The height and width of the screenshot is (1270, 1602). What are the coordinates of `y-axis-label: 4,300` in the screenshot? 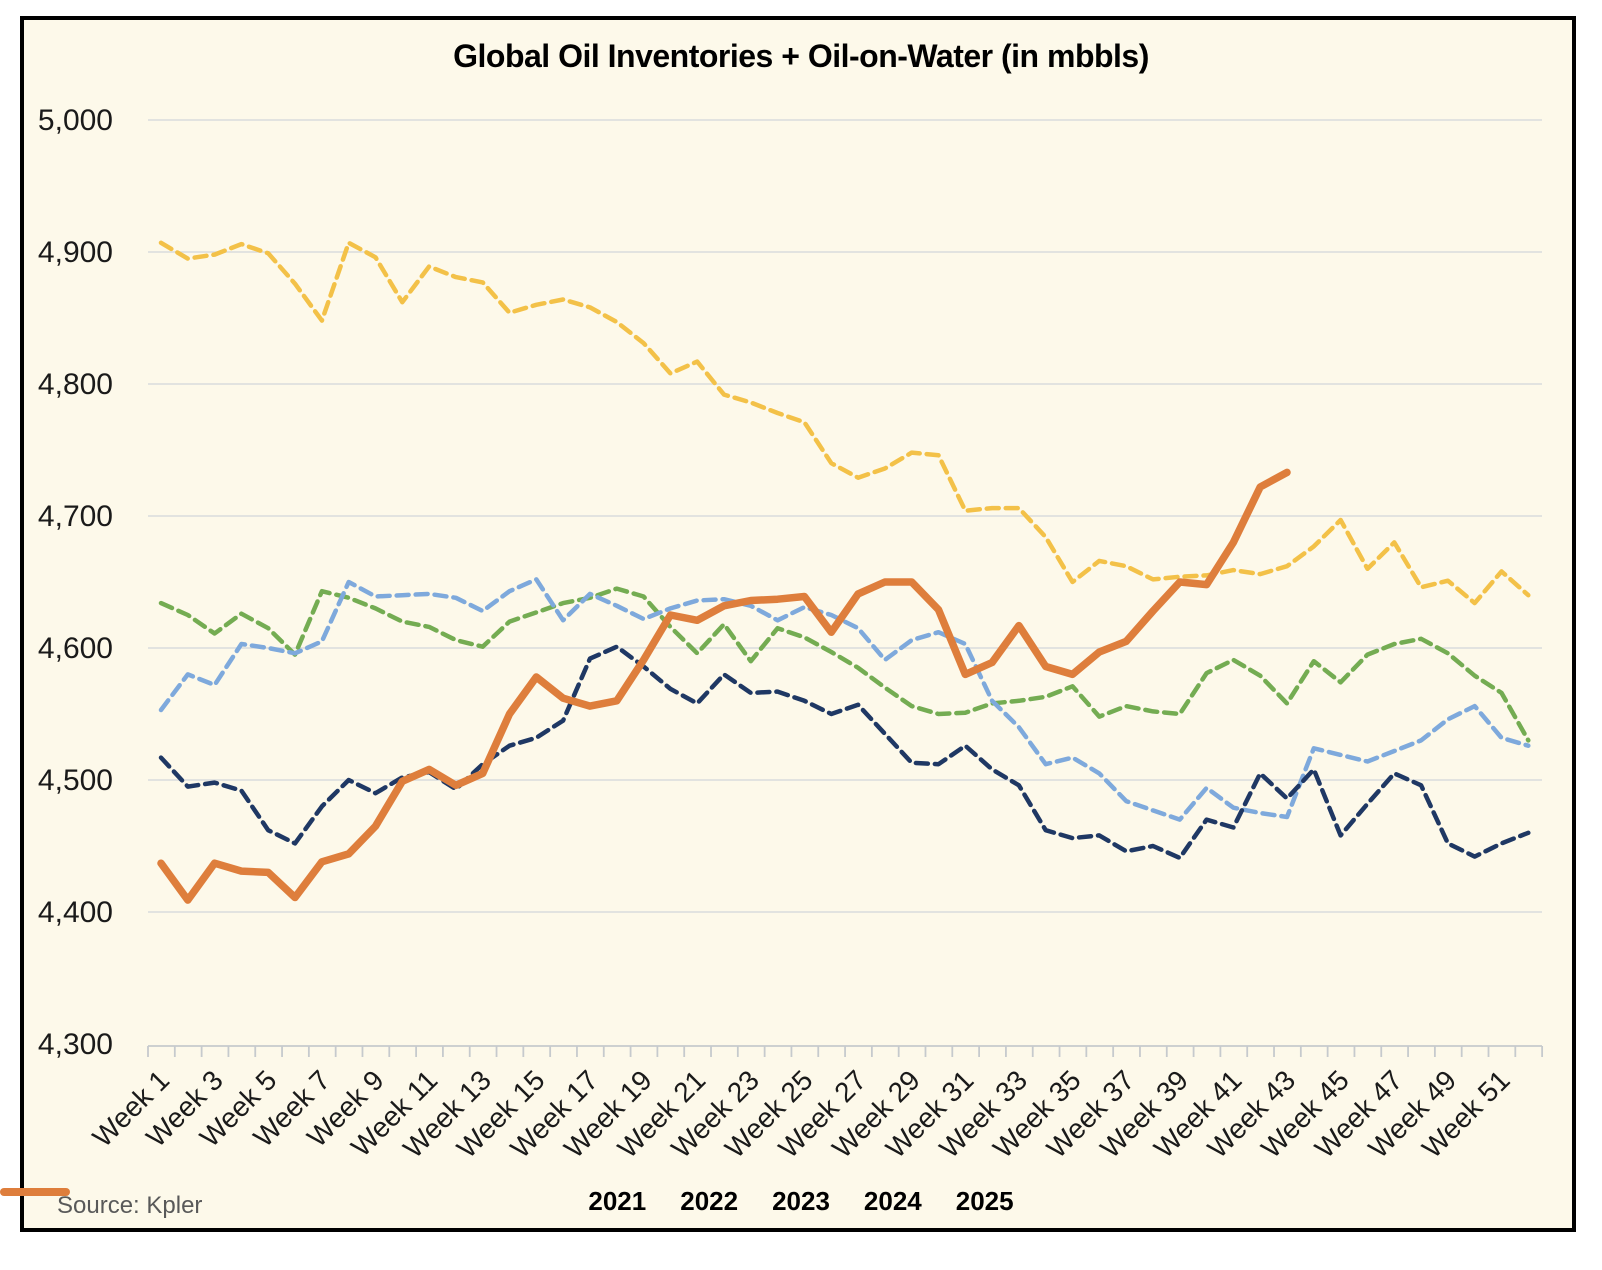 It's located at (75, 1044).